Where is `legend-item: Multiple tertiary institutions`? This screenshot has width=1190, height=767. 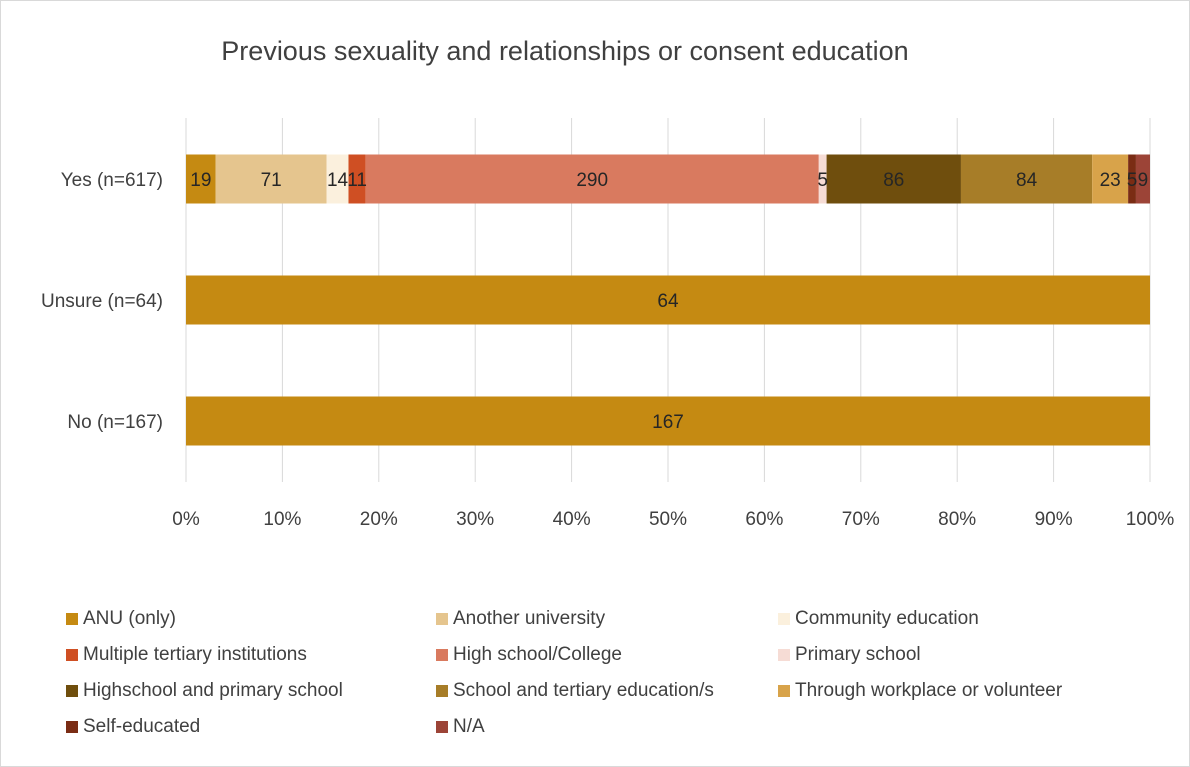
legend-item: Multiple tertiary institutions is located at coordinates (186, 655).